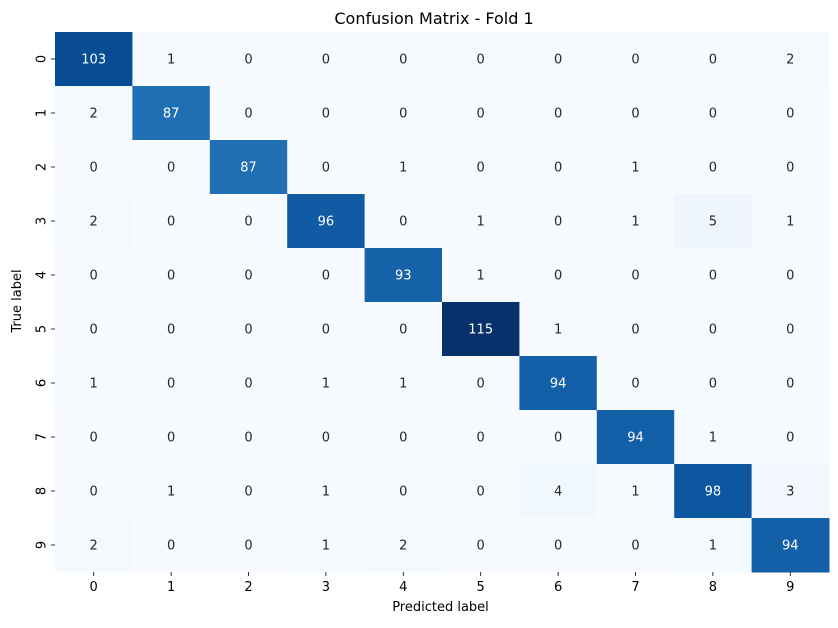  Describe the element at coordinates (45, 302) in the screenshot. I see `y-axis-ticks: 0 1 2 3 4 5 6 7 8 9` at that location.